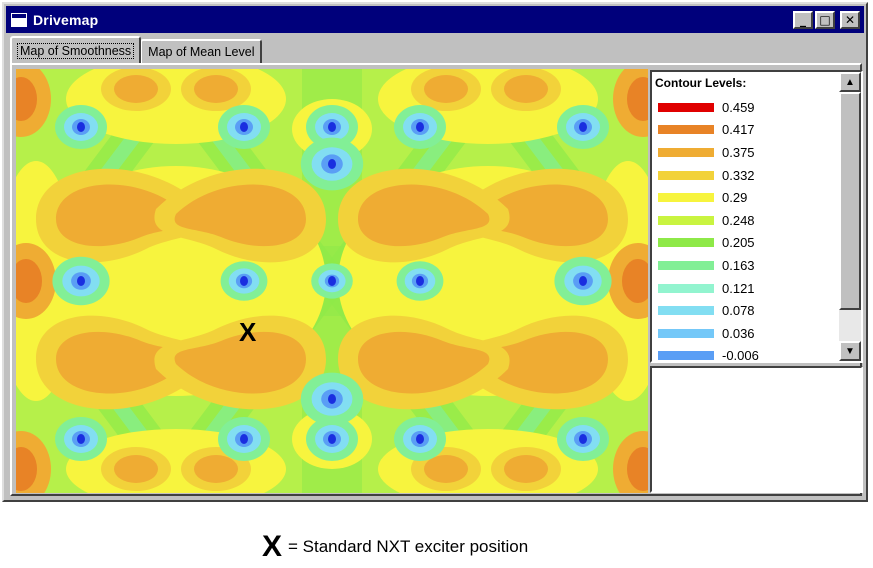 This screenshot has height=568, width=873. I want to click on scroll-down-icon: ▼, so click(850, 351).